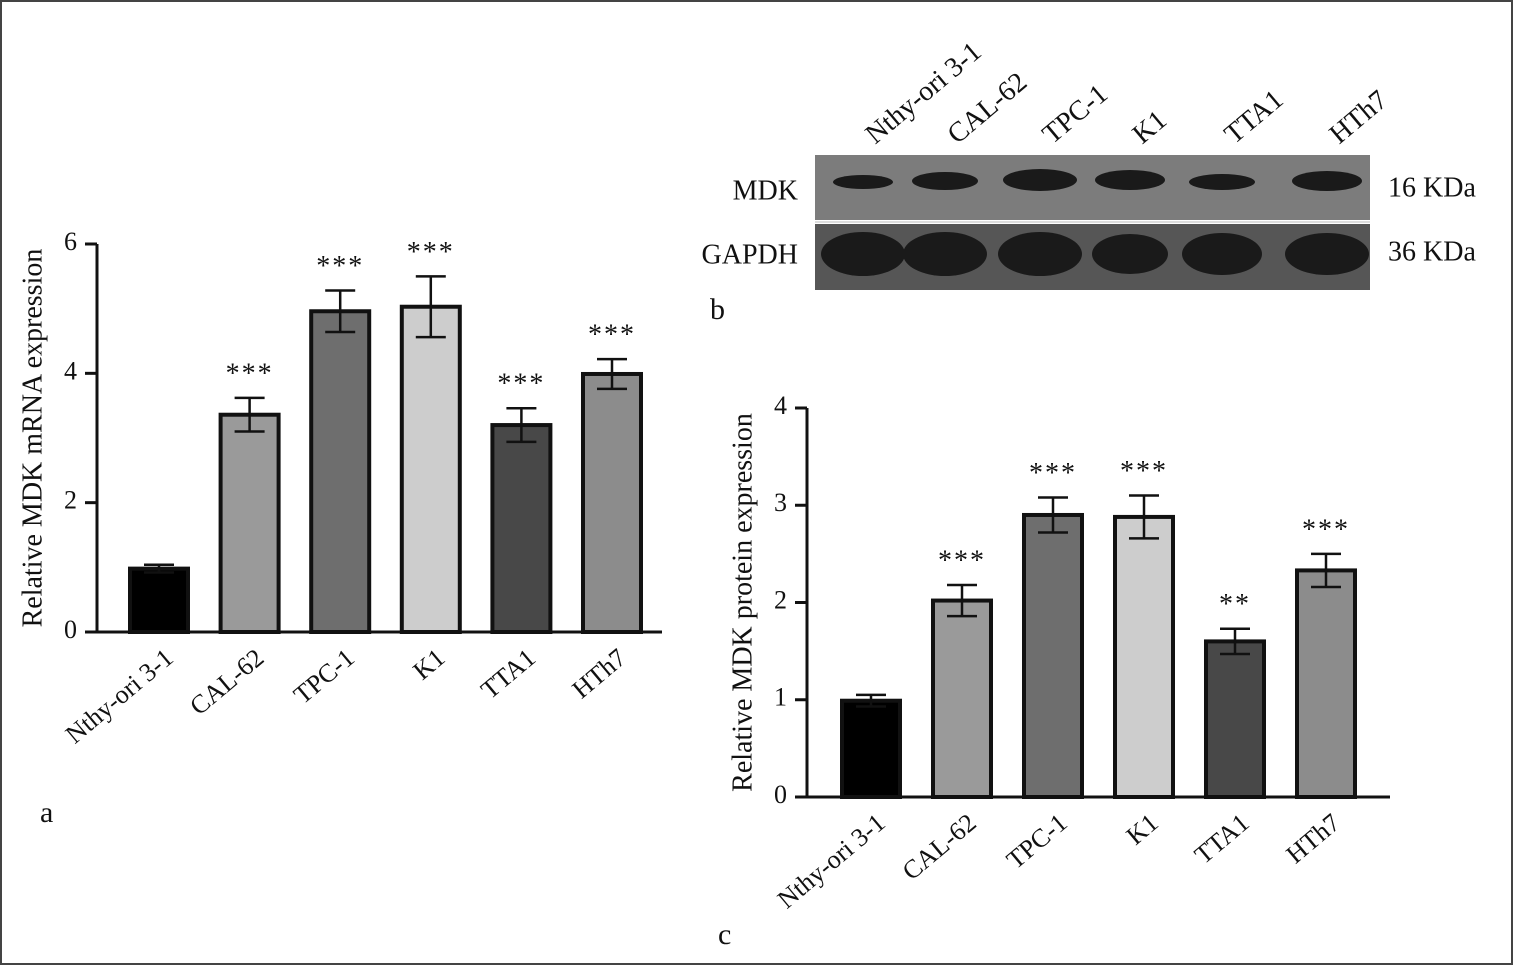  What do you see at coordinates (1432, 251) in the screenshot?
I see `blot-size: 36 KDa` at bounding box center [1432, 251].